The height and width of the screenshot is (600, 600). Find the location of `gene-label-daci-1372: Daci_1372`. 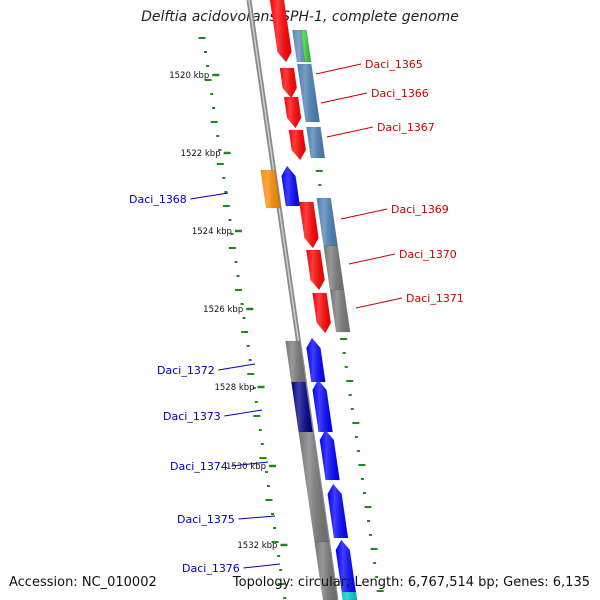

gene-label-daci-1372: Daci_1372 is located at coordinates (186, 370).